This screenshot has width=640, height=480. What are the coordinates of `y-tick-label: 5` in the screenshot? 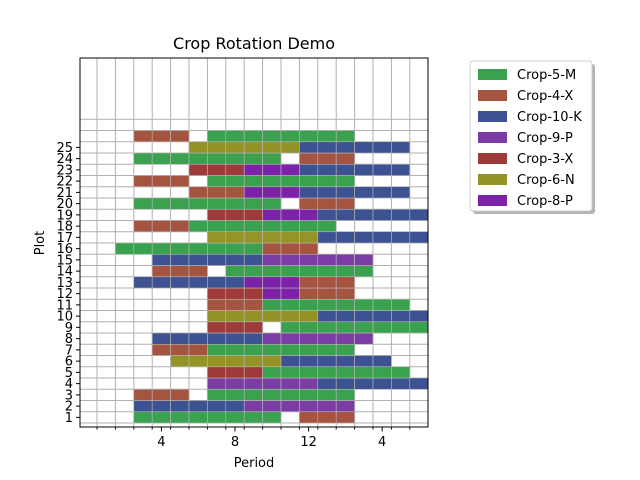 It's located at (69, 373).